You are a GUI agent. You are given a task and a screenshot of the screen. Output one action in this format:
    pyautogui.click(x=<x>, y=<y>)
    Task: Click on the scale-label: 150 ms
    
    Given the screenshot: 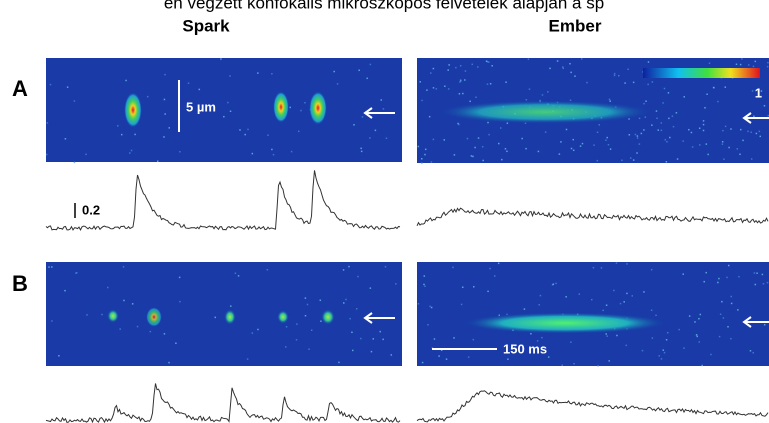 What is the action you would take?
    pyautogui.click(x=525, y=348)
    